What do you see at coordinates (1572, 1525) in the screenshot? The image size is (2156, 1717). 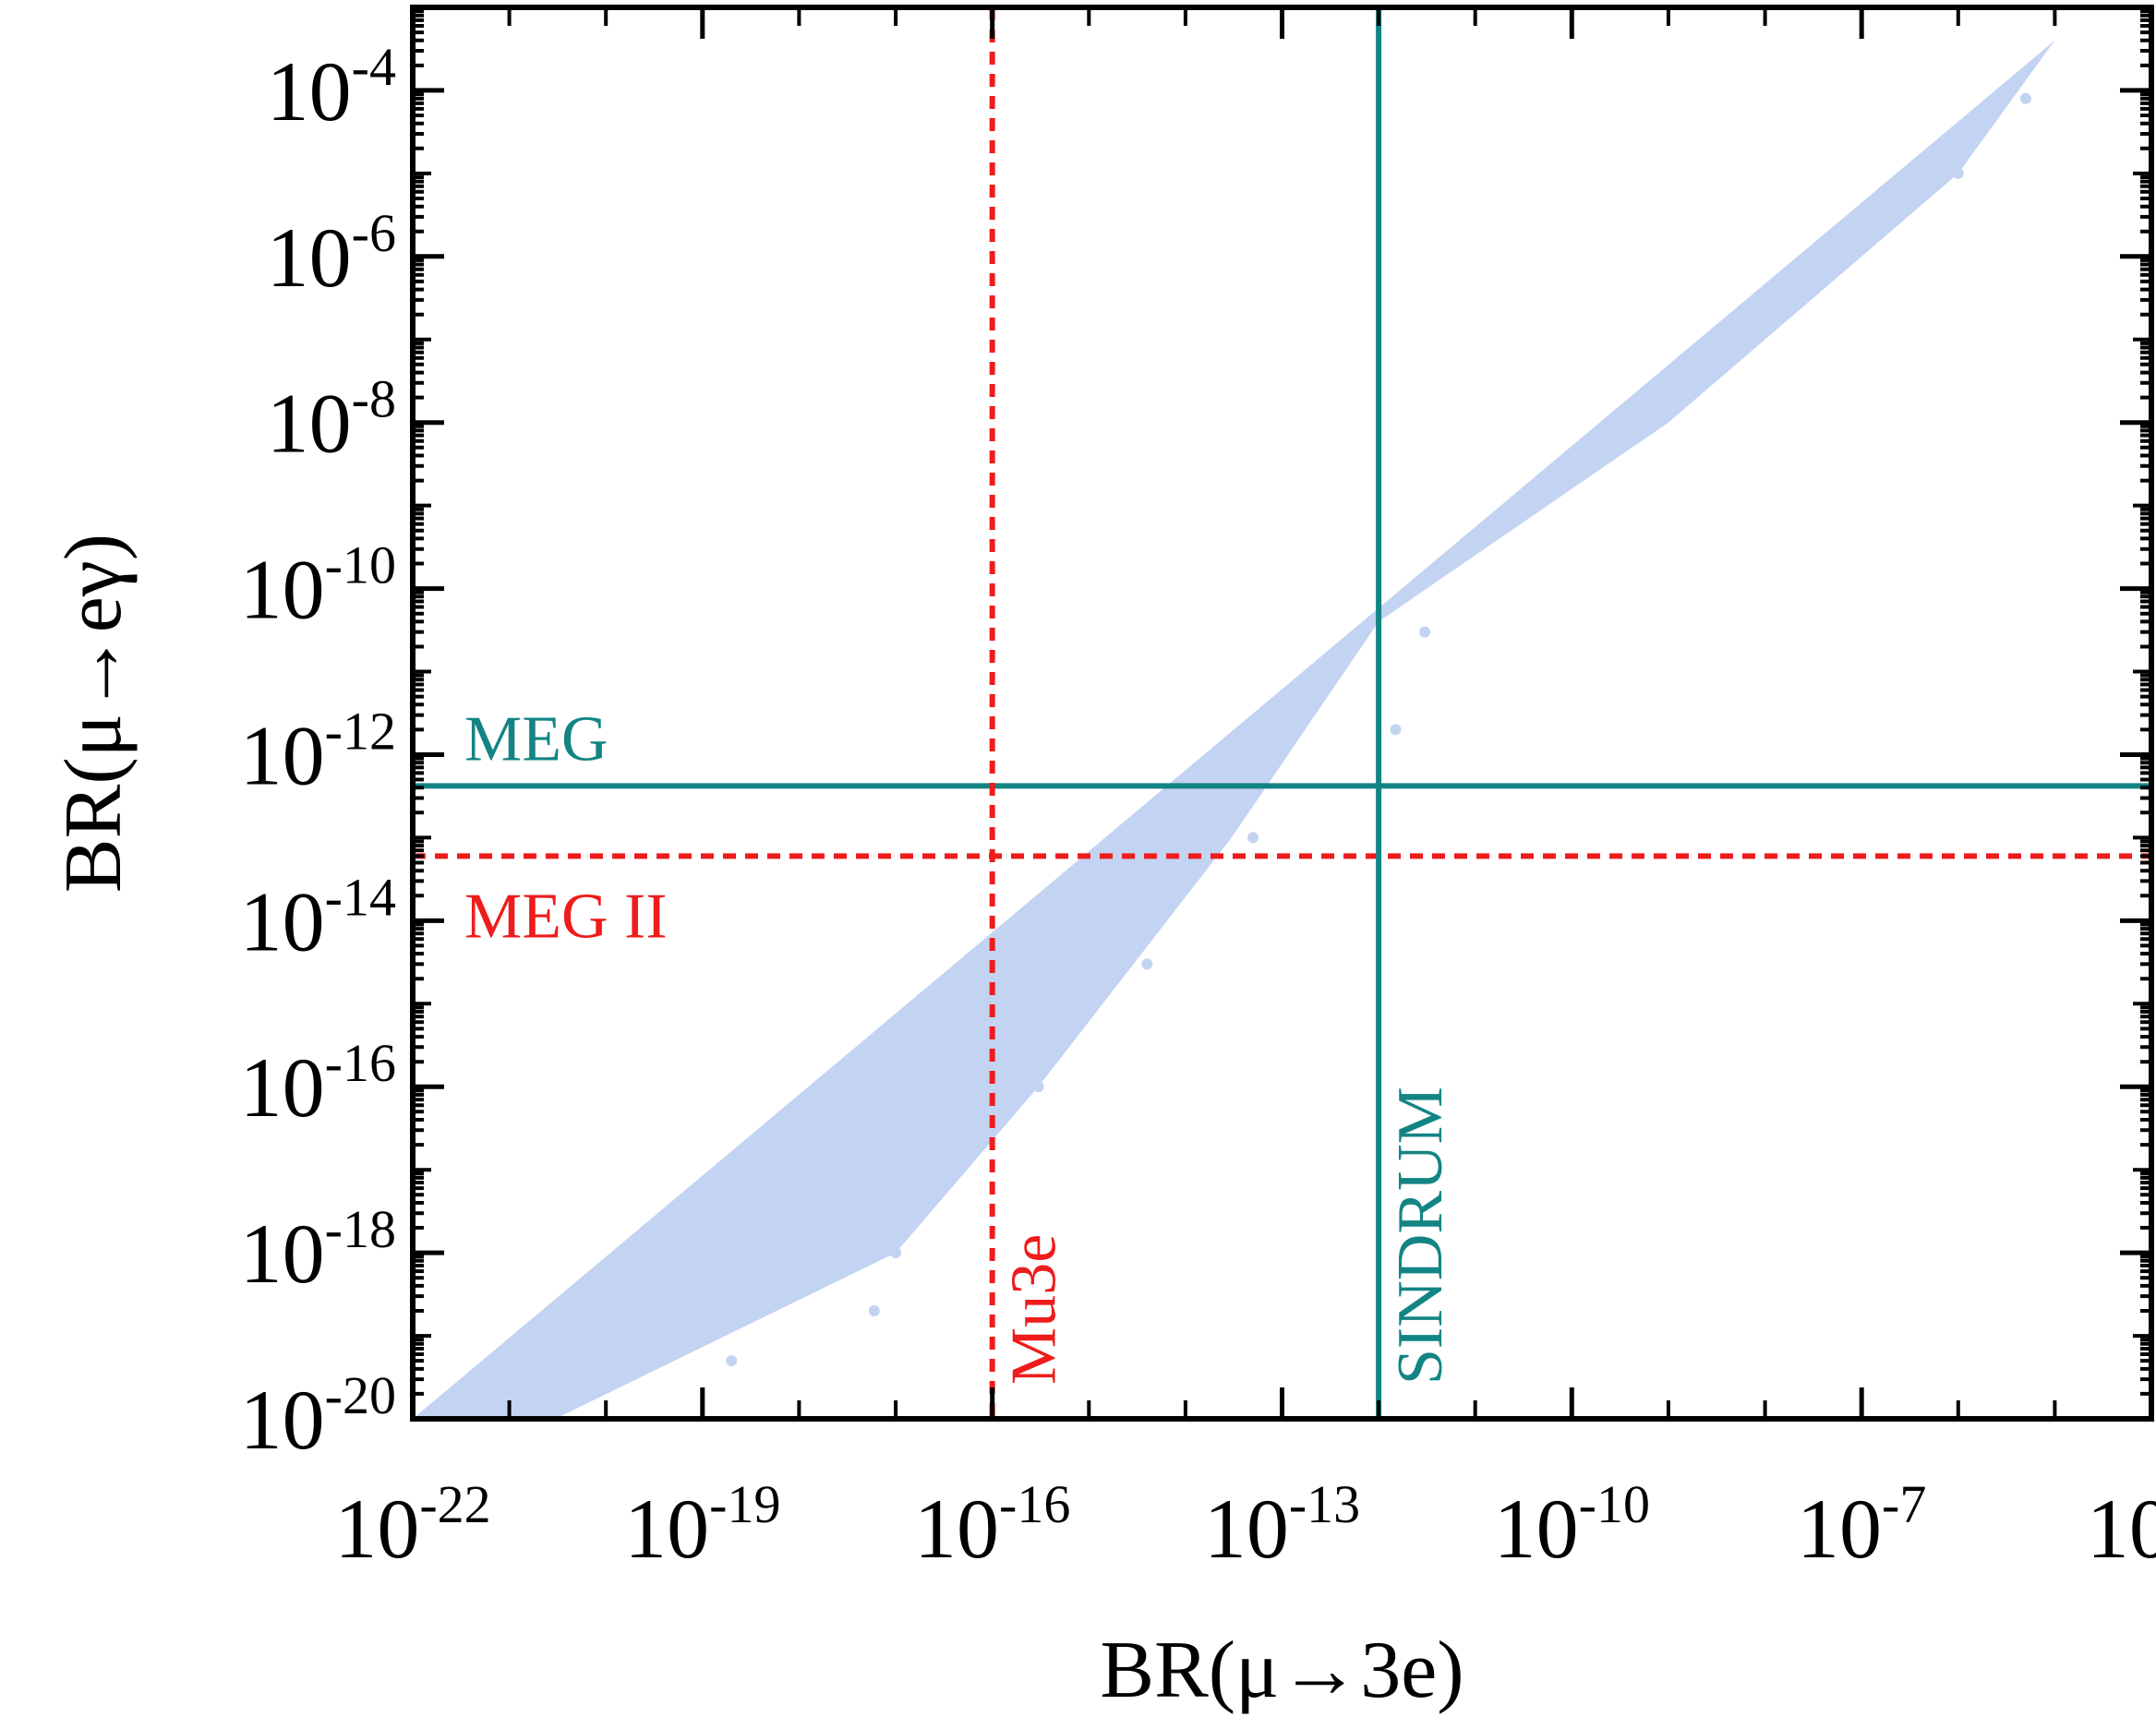 I see `x-tick-label: 10⁻¹⁰` at bounding box center [1572, 1525].